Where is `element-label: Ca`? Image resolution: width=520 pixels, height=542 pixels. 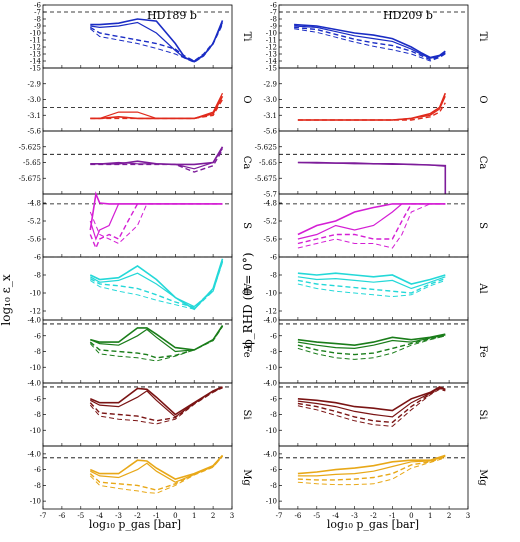
element-label: Ca is located at coordinates (246, 163).